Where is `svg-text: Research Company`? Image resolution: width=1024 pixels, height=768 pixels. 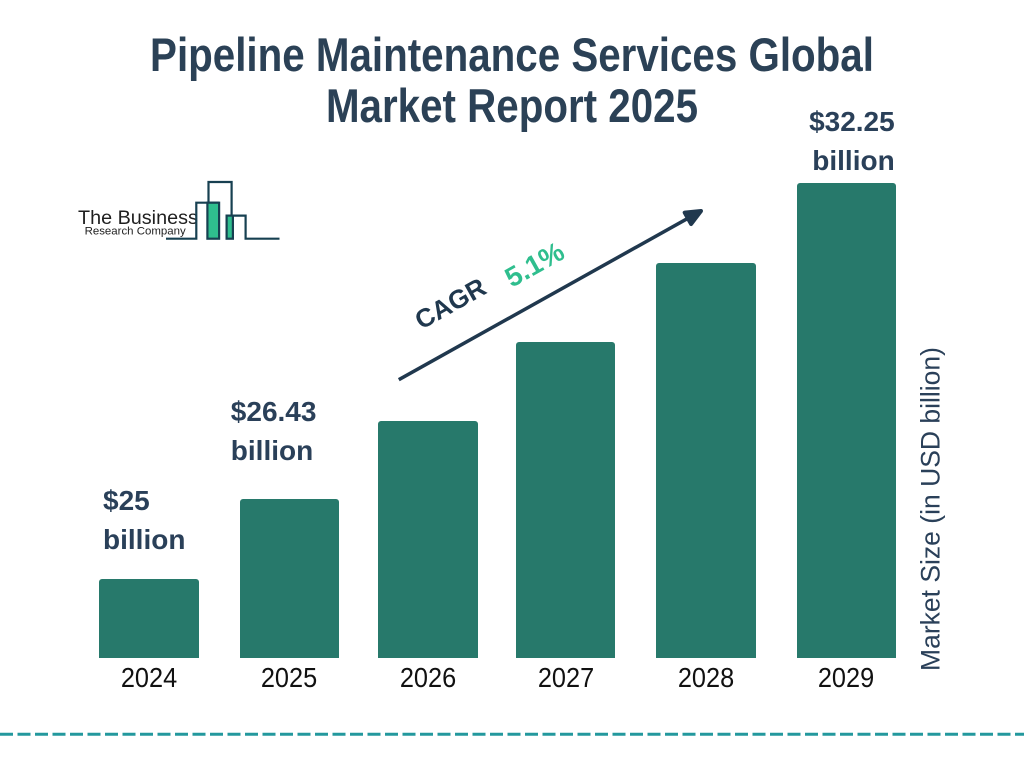 svg-text: Research Company is located at coordinates (135, 231).